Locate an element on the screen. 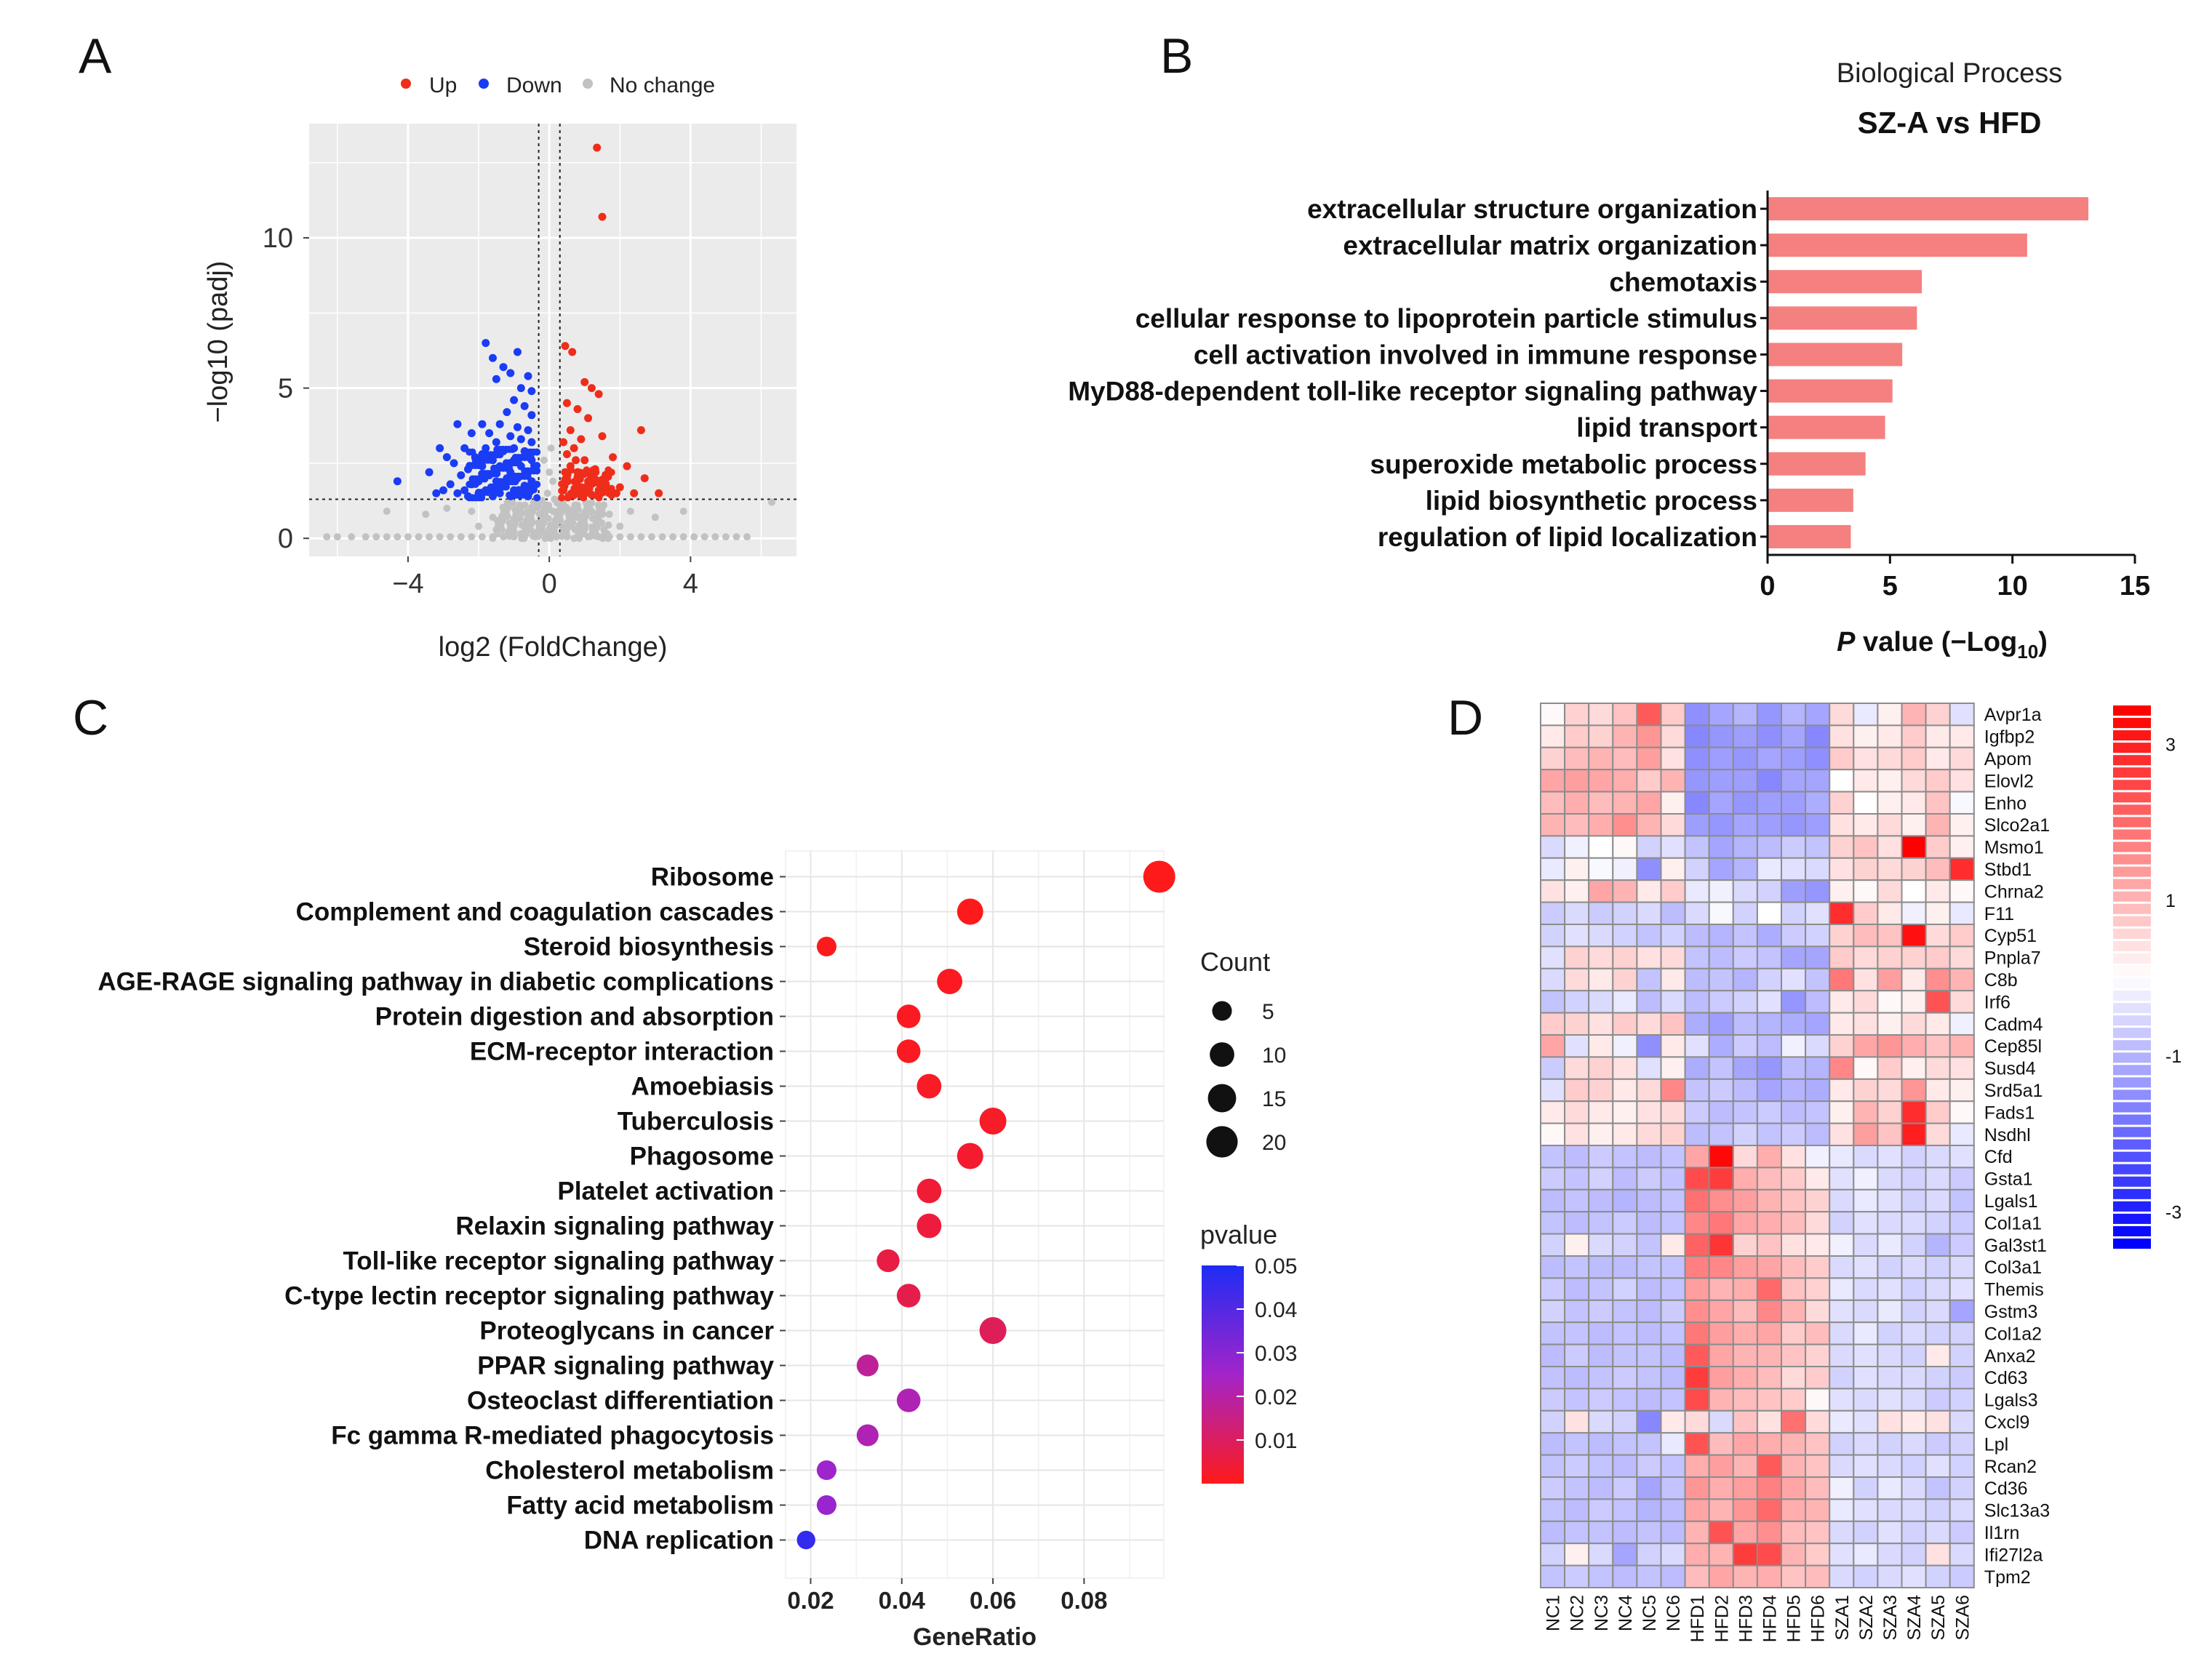  kegg-dot is located at coordinates (993, 1330).